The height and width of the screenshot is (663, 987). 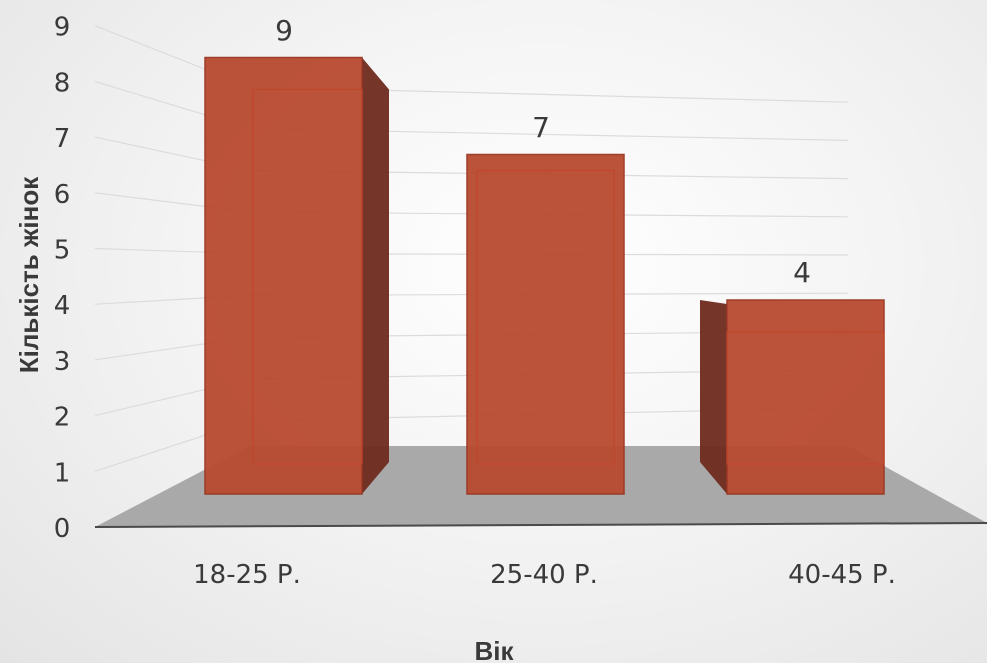 What do you see at coordinates (284, 30) in the screenshot?
I see `data-label: 9` at bounding box center [284, 30].